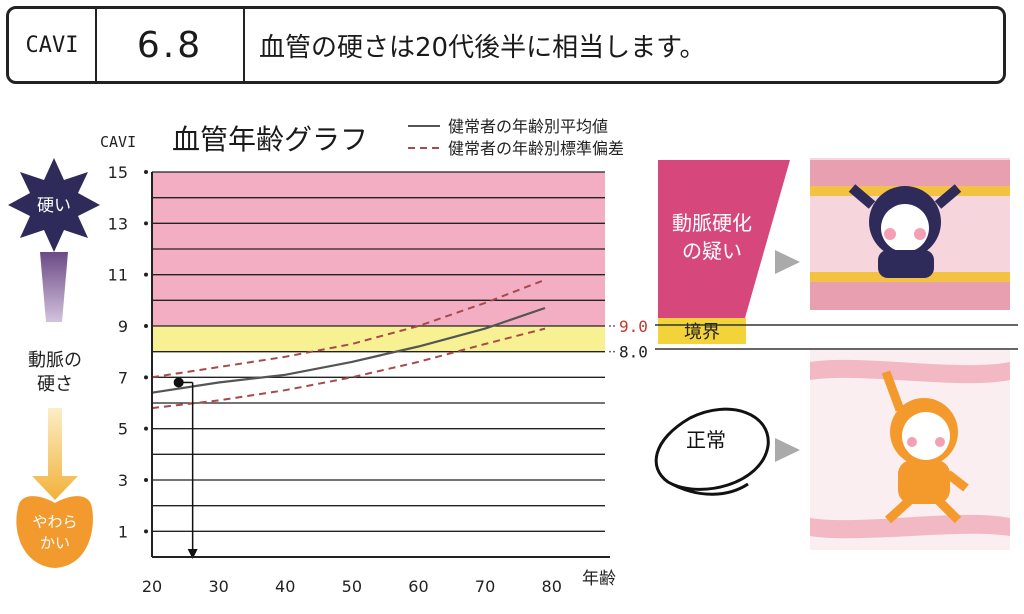 The image size is (1024, 614). Describe the element at coordinates (123, 377) in the screenshot. I see `y-tick-label: 7` at that location.